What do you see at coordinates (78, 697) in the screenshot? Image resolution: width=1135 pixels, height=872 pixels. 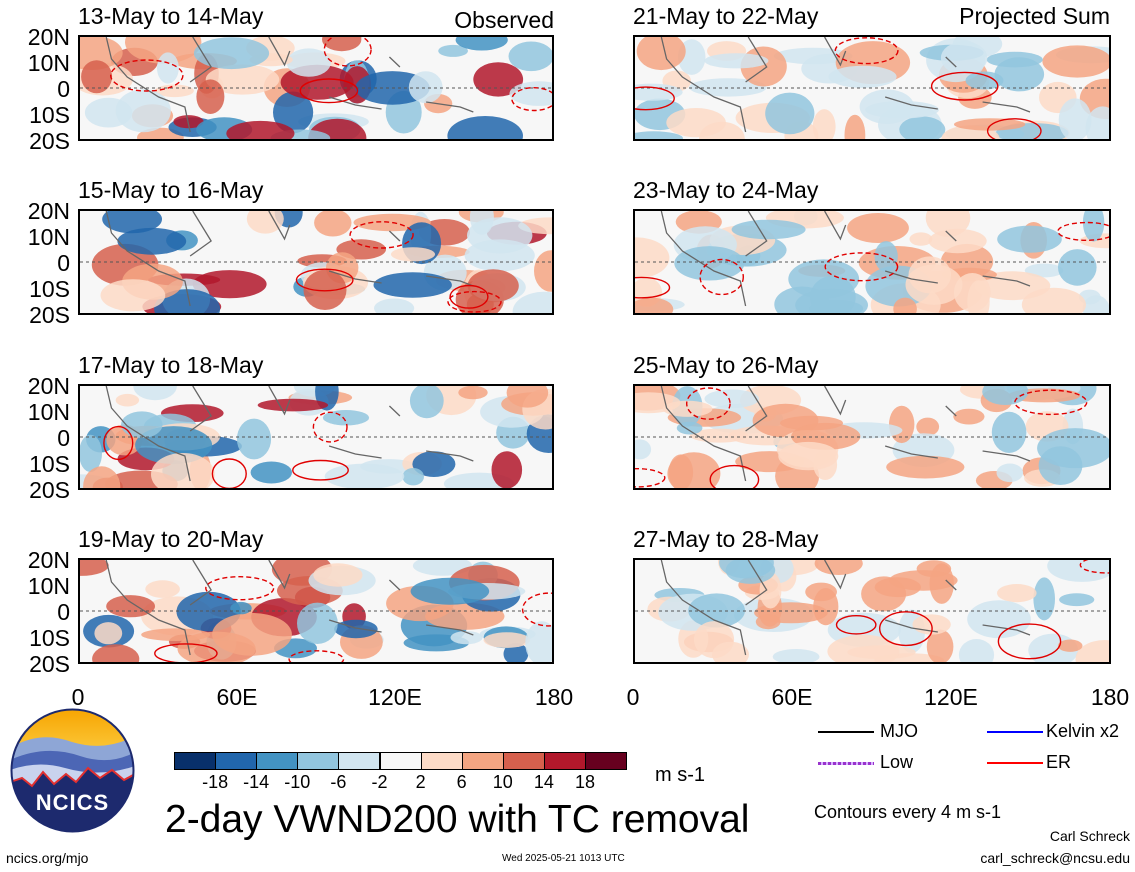 I see `x-tick-0-left: 0` at bounding box center [78, 697].